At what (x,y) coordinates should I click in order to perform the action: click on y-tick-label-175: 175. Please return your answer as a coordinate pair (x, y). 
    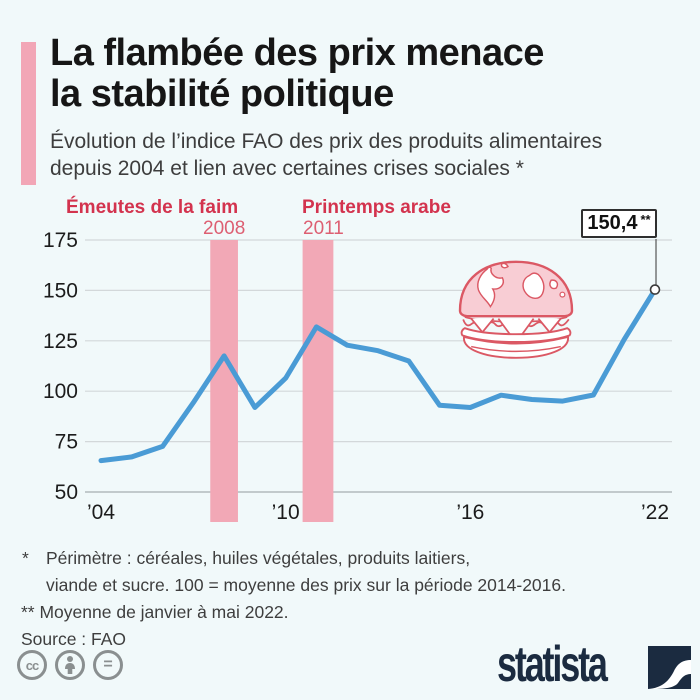
    Looking at the image, I should click on (60, 240).